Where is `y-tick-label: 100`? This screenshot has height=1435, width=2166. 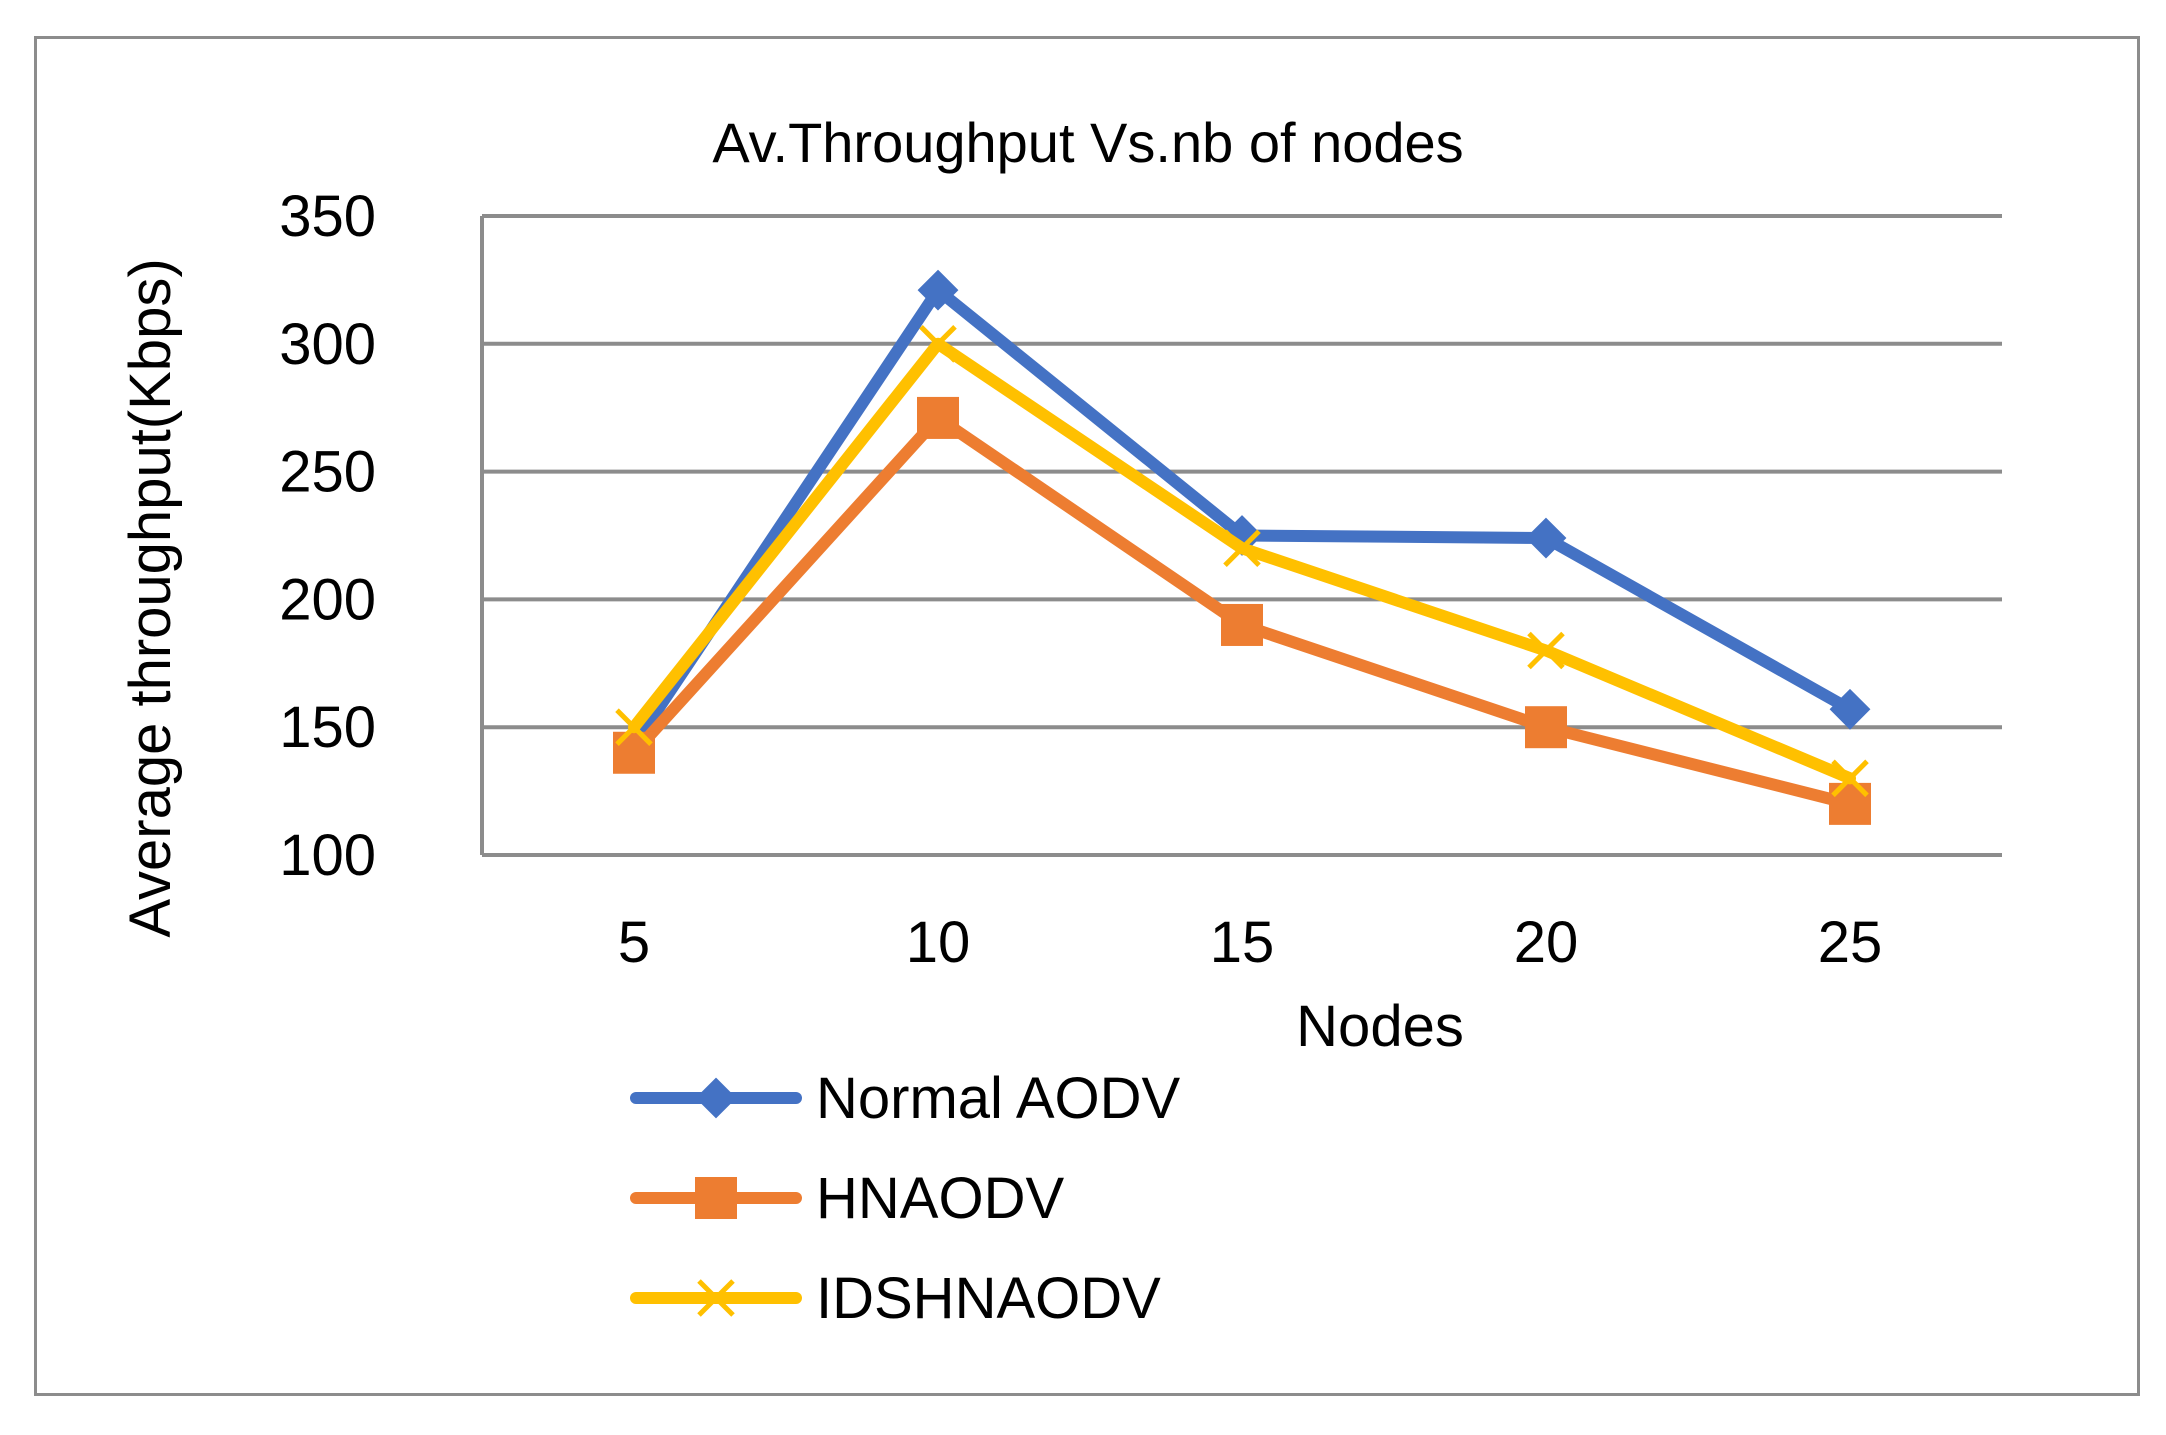
y-tick-label: 100 is located at coordinates (327, 855).